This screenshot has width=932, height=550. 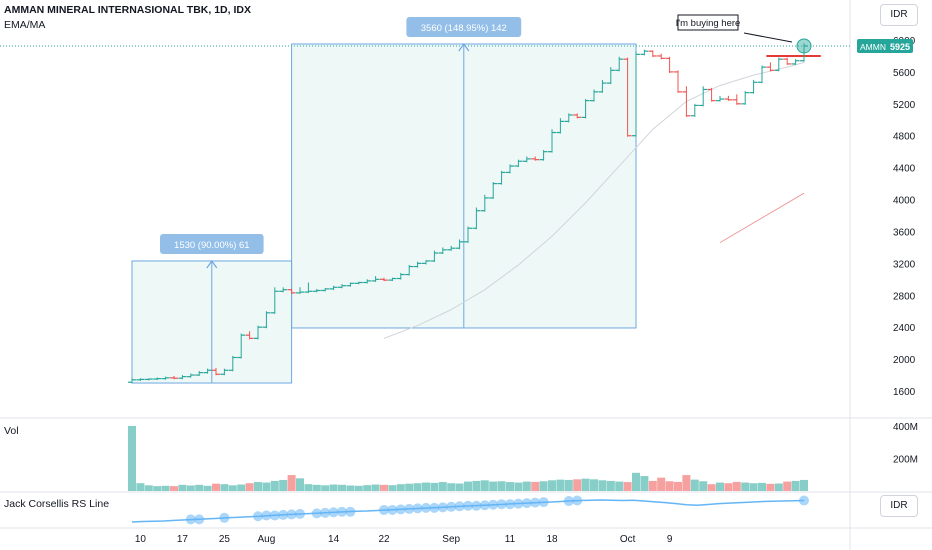 What do you see at coordinates (873, 47) in the screenshot?
I see `price-tag-symbol: AMMN` at bounding box center [873, 47].